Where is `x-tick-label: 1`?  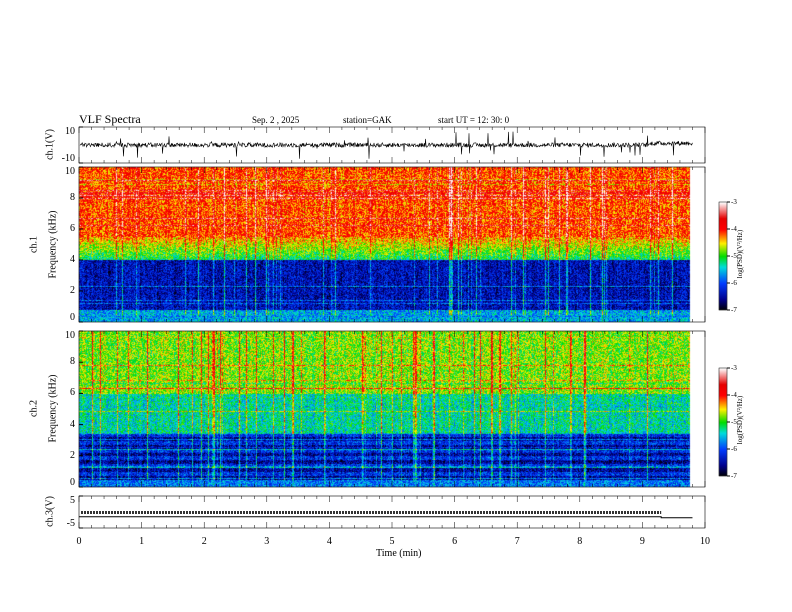 x-tick-label: 1 is located at coordinates (142, 541).